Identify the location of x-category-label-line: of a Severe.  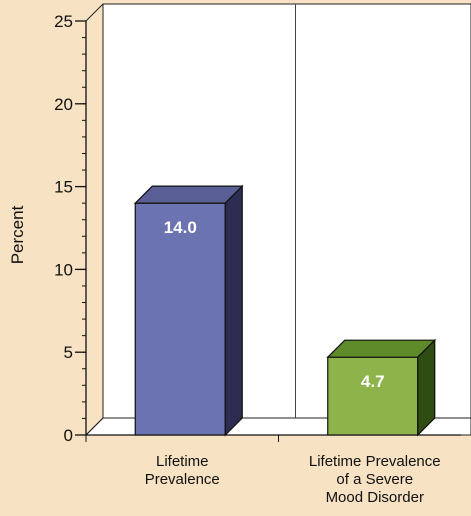
(374, 479).